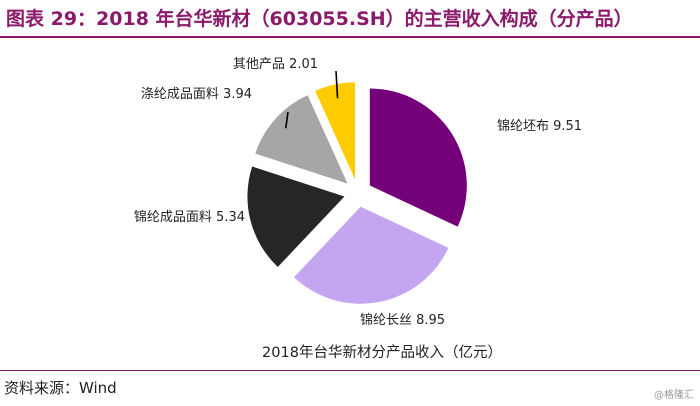  What do you see at coordinates (189, 217) in the screenshot?
I see `slice-label-3: 锦纶成品面料 5.34` at bounding box center [189, 217].